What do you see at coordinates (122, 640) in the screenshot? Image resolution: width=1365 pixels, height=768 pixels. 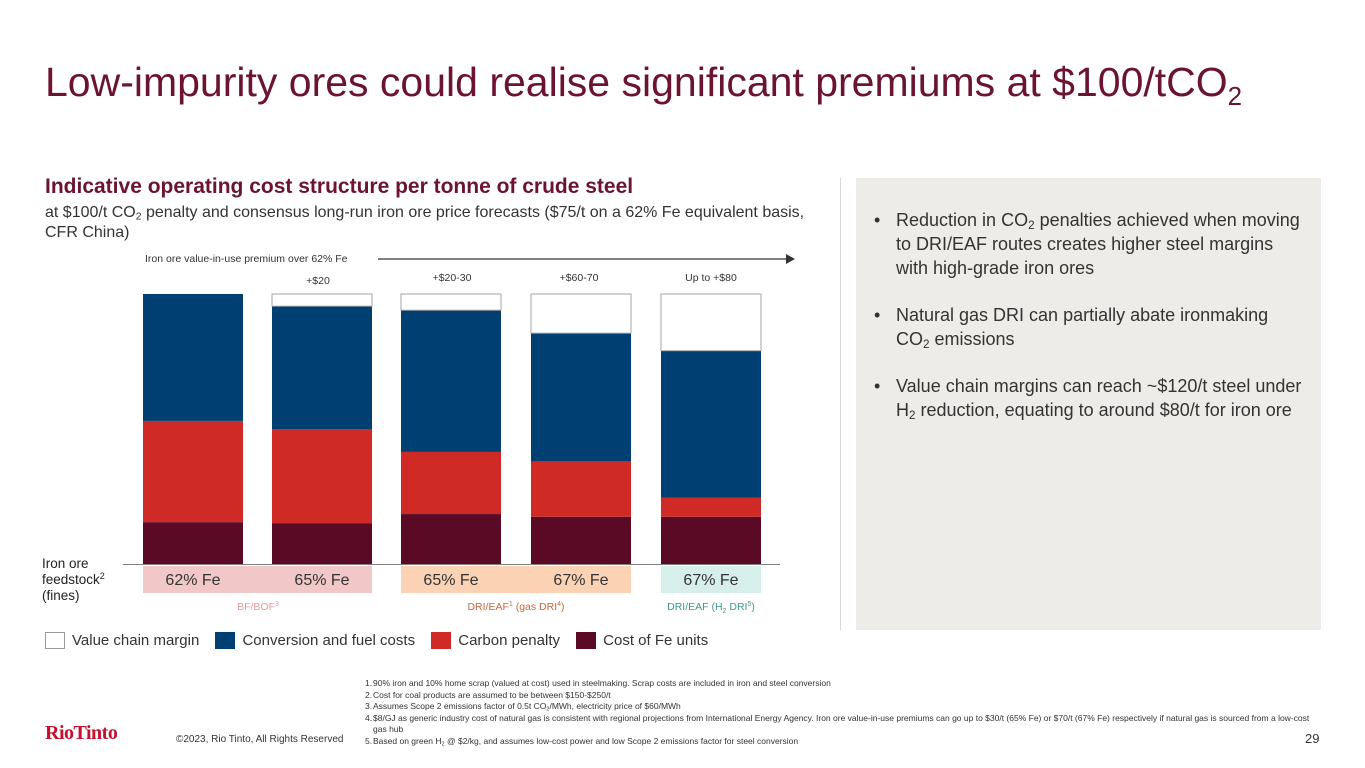 I see `legend-item-value-chain-margin: Value chain margin` at bounding box center [122, 640].